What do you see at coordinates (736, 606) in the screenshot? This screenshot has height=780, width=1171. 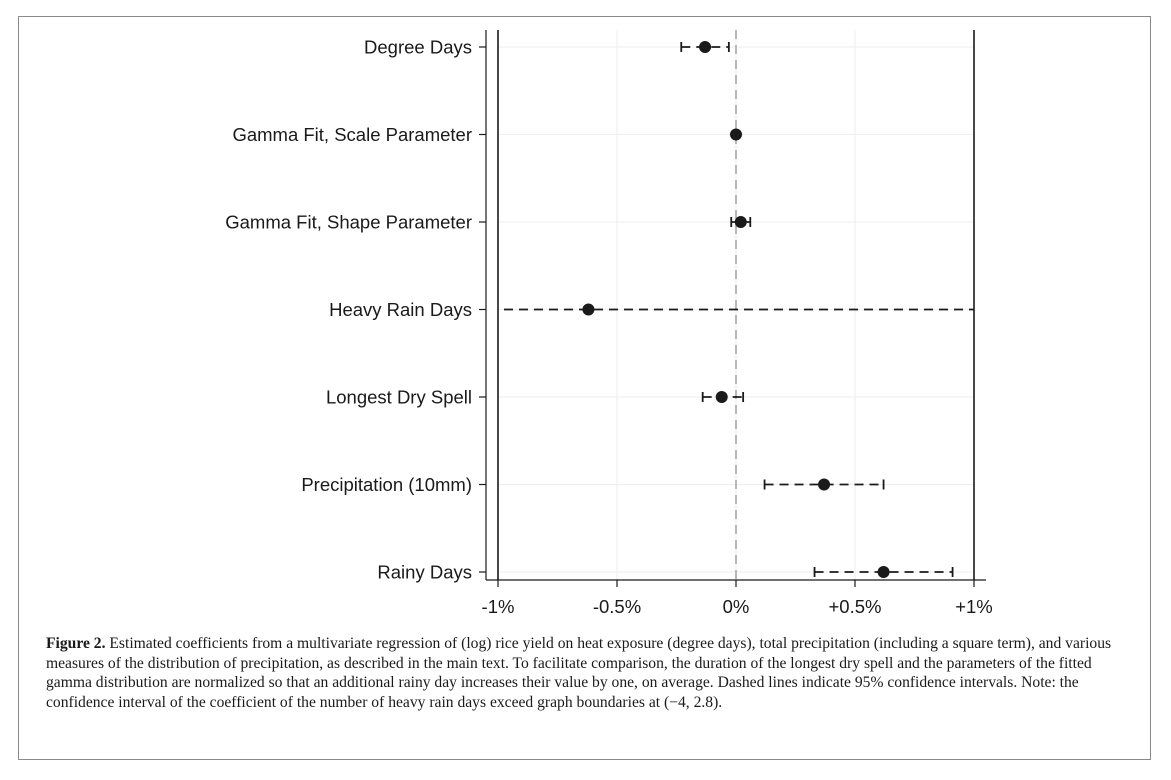 I see `x-tick-label-2: 0%` at bounding box center [736, 606].